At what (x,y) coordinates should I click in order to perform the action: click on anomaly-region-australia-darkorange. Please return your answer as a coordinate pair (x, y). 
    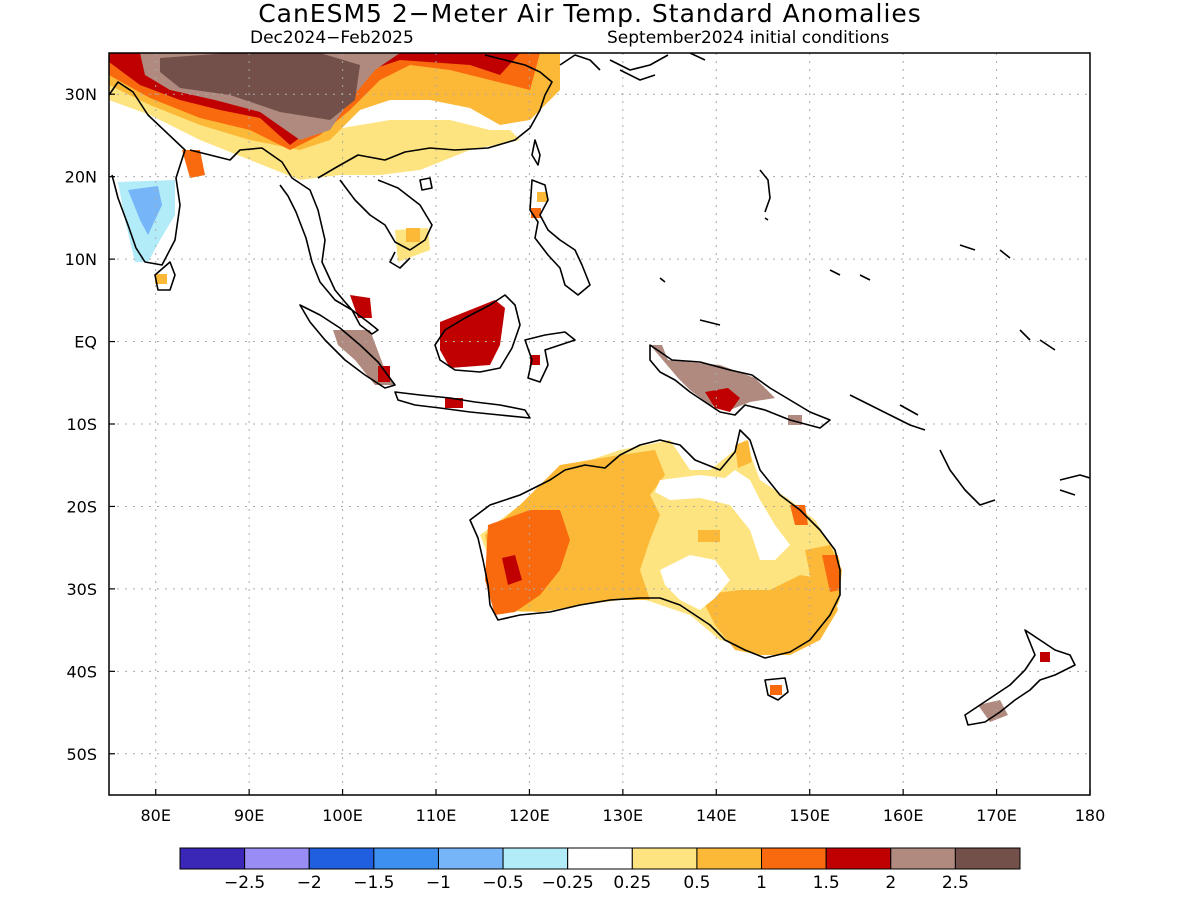
    Looking at the image, I should click on (527, 562).